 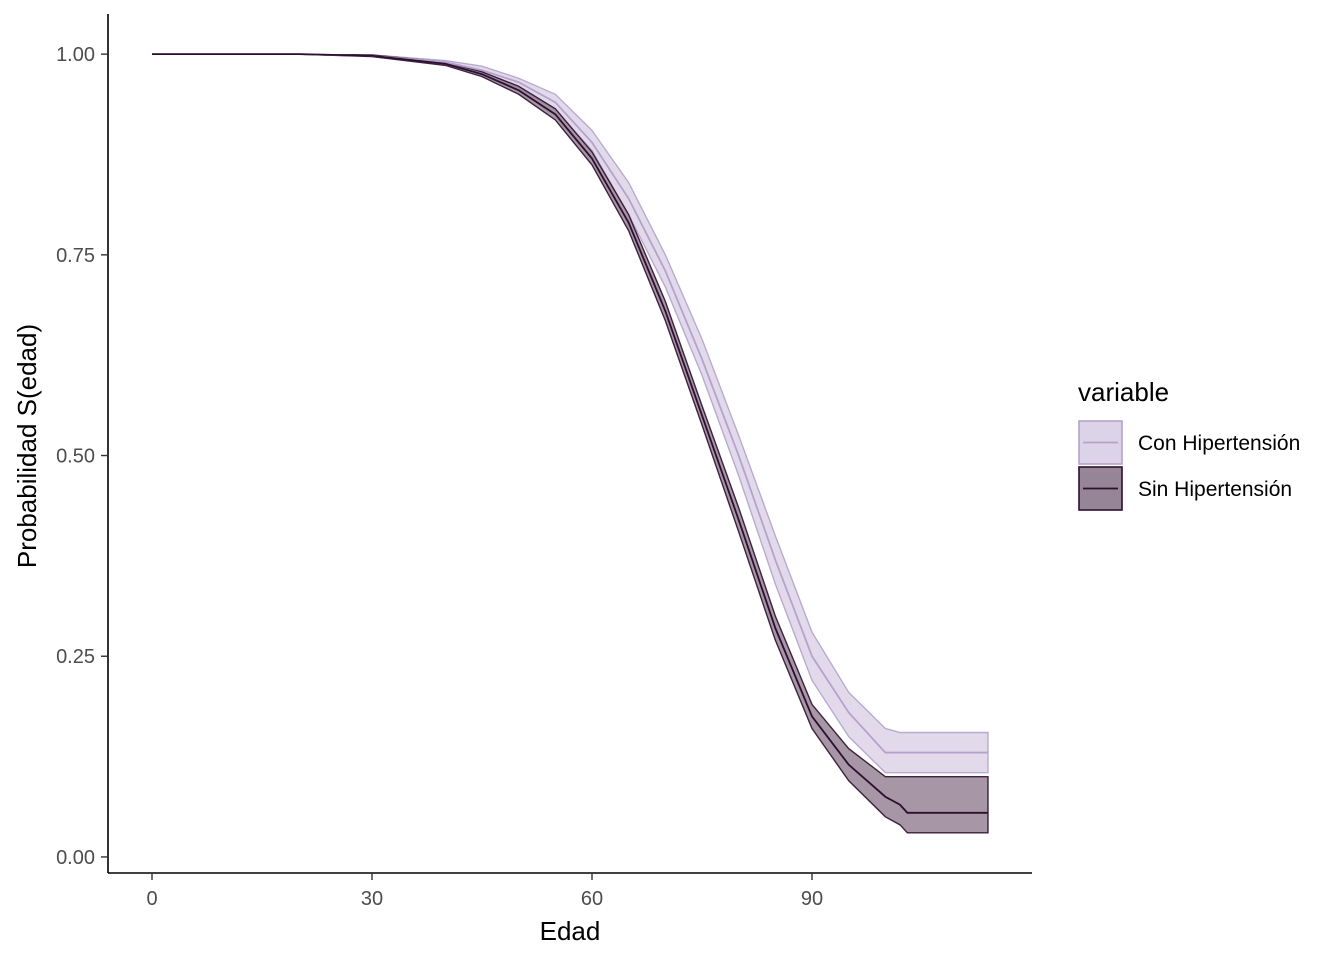 I want to click on x-axis-ticks: 0 30 60 90, so click(x=484, y=891).